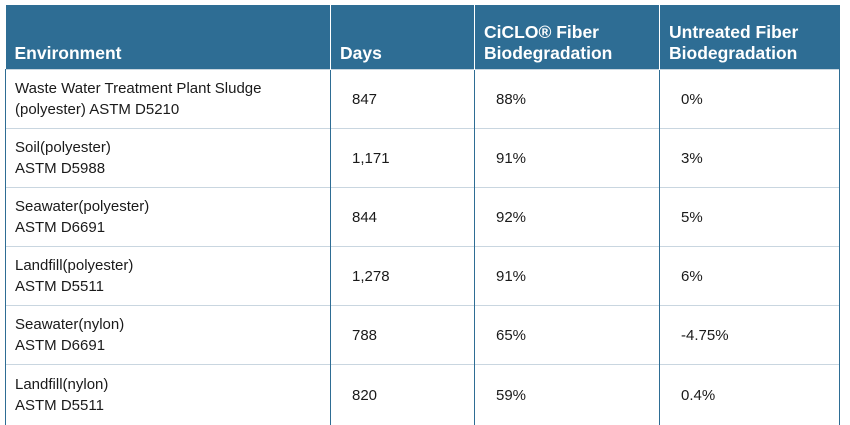  I want to click on header-environment: Environment, so click(168, 37).